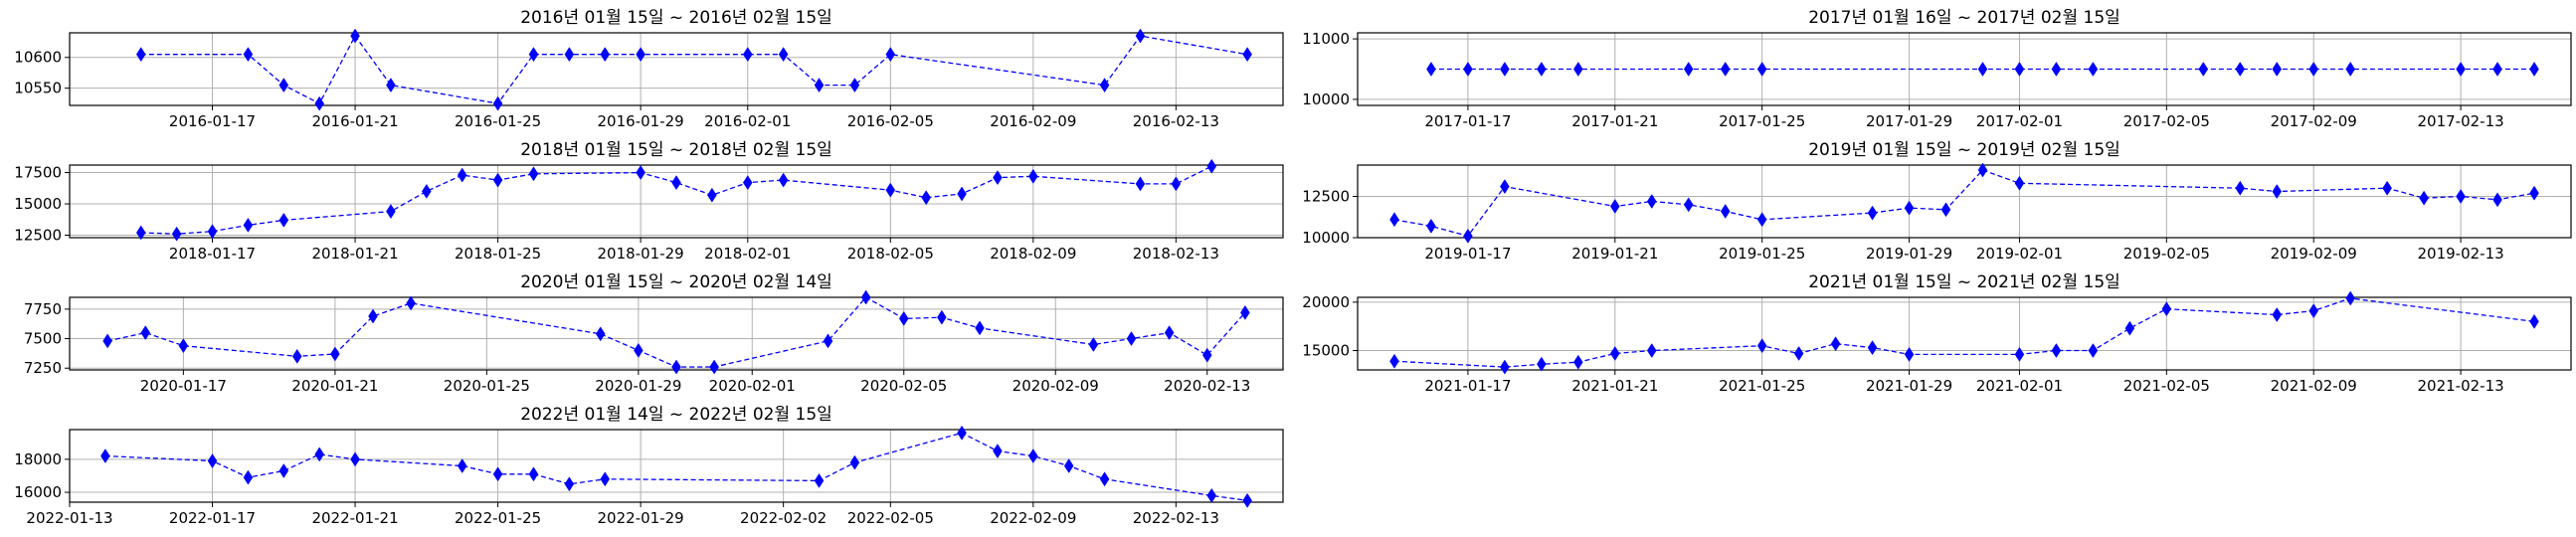  Describe the element at coordinates (641, 518) in the screenshot. I see `x-tick-label: 2022-01-29` at that location.